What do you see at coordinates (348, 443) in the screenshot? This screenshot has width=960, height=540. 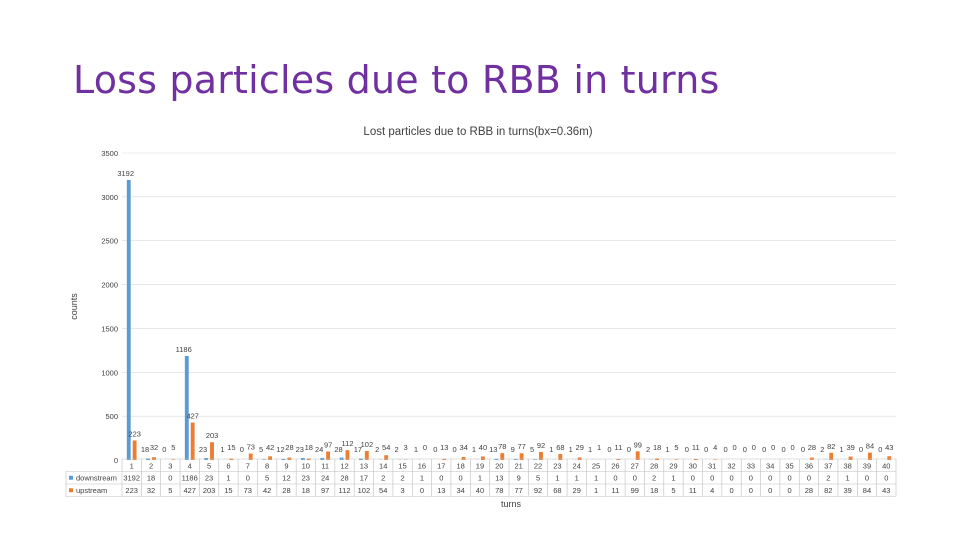 I see `data-label-upstream-12: 112` at bounding box center [348, 443].